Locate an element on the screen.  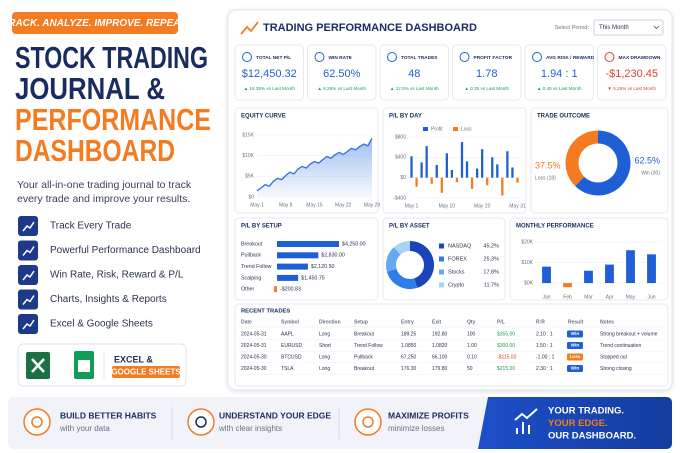
cell: 100 is located at coordinates (471, 334).